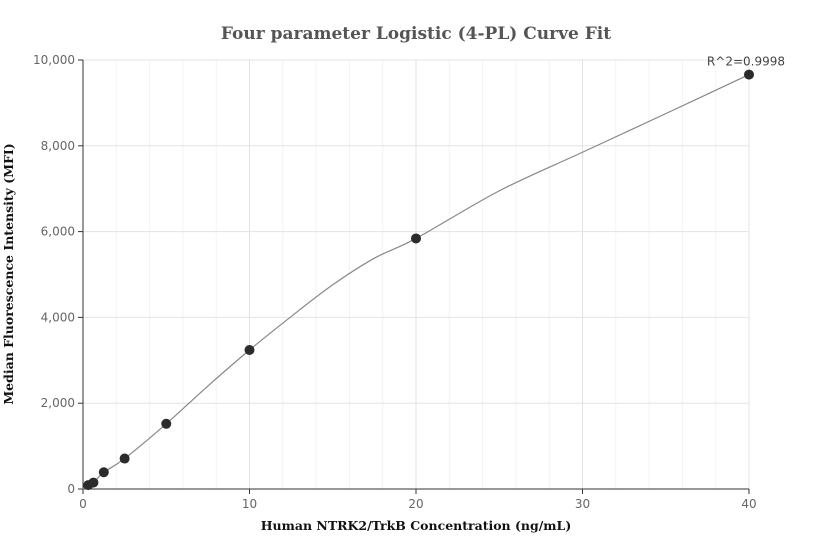 This screenshot has height=560, width=832. Describe the element at coordinates (415, 504) in the screenshot. I see `x-tick-label: 20` at that location.